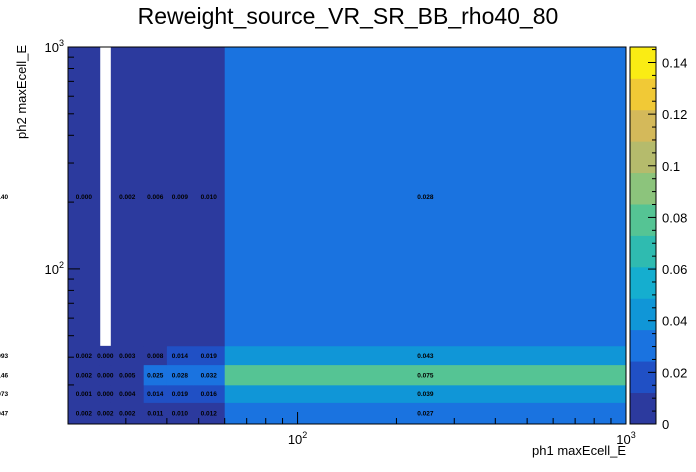 The height and width of the screenshot is (472, 696). I want to click on cell-value-label: 0.027, so click(425, 414).